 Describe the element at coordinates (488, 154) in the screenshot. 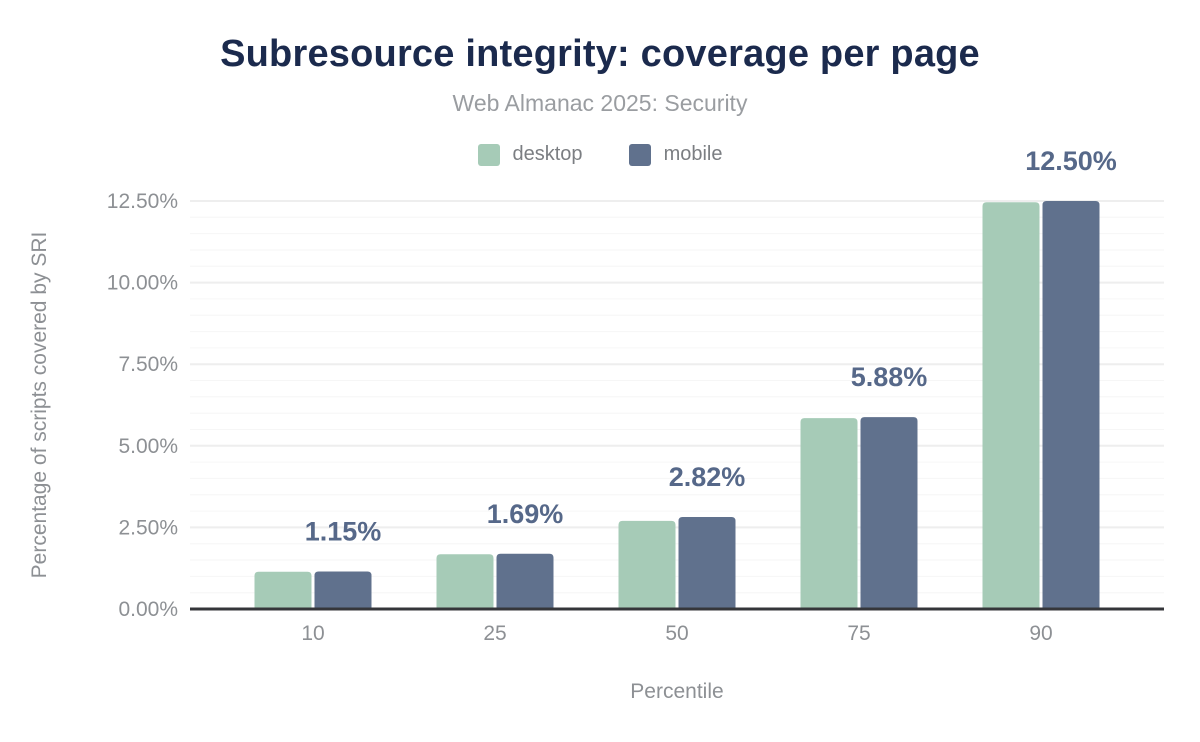

I see `legend-swatch-desktop-icon` at that location.